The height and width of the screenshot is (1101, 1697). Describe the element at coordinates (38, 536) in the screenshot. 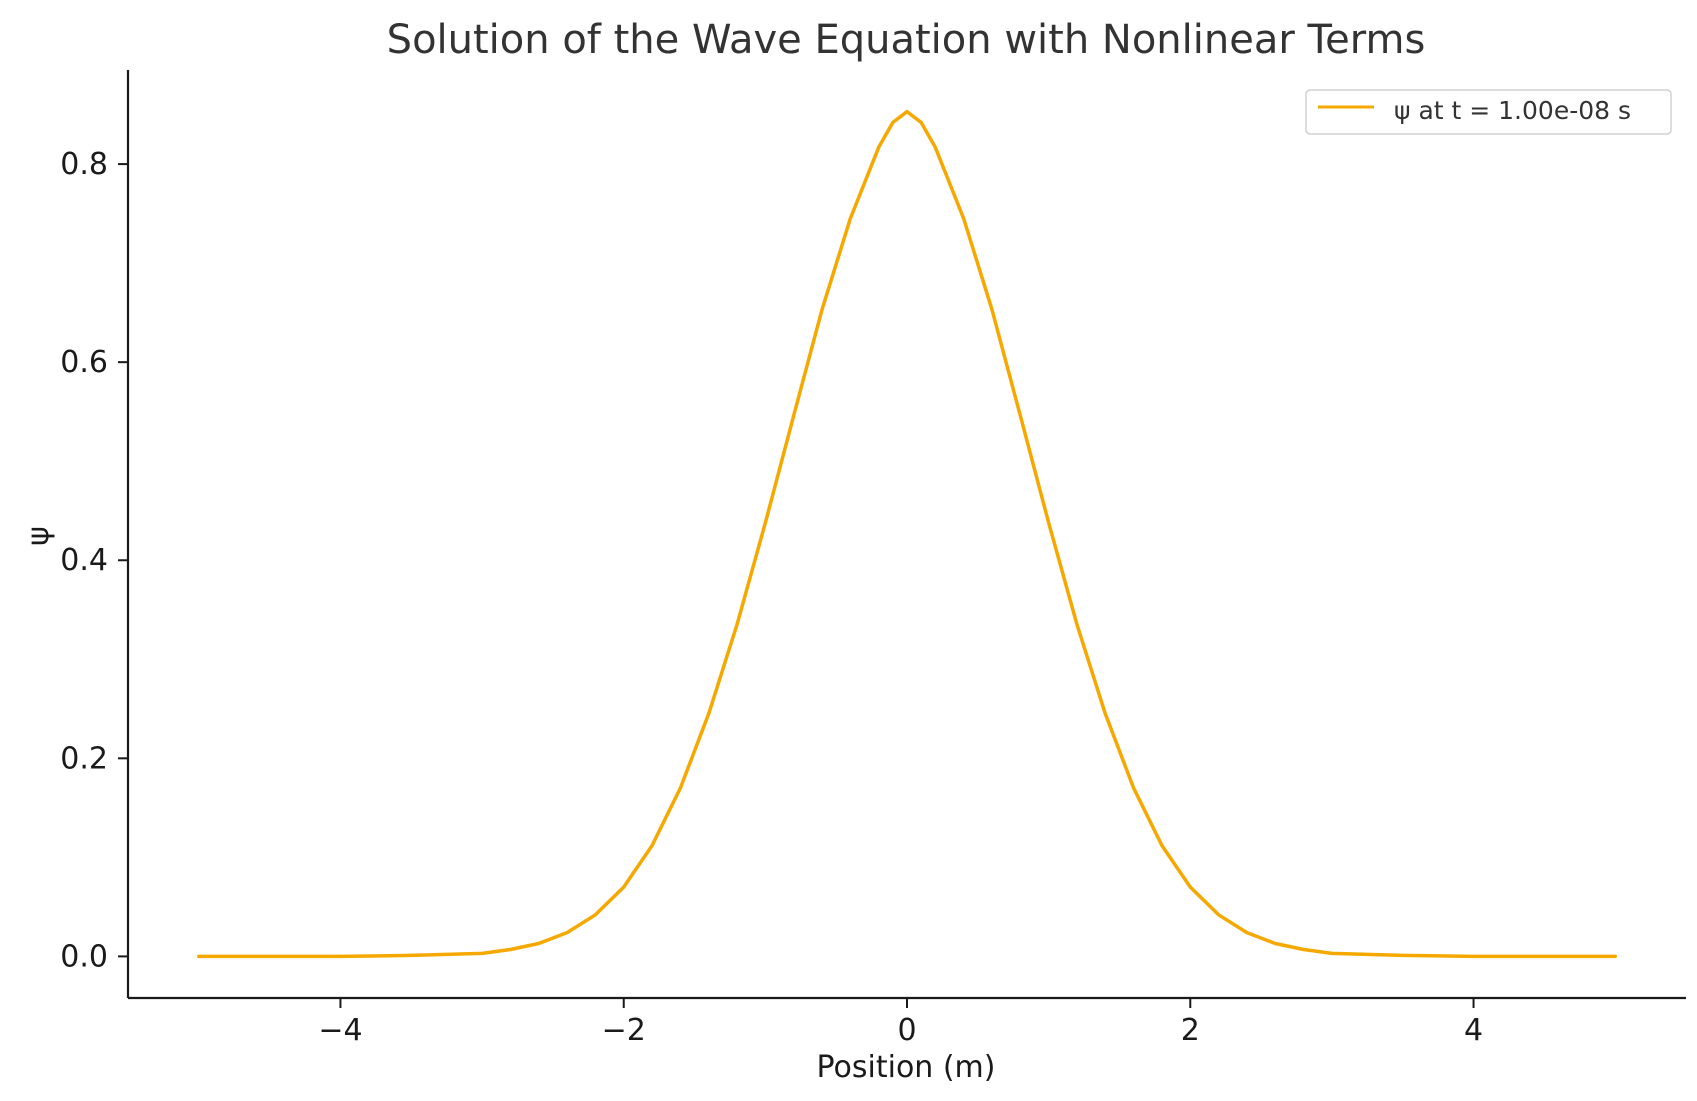

I see `y-axis-label: ψ` at that location.